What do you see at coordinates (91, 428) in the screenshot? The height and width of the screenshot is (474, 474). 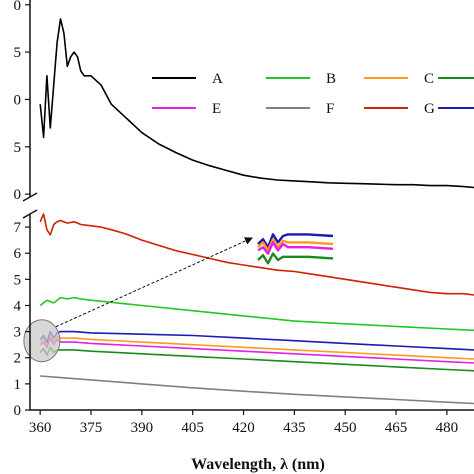 I see `x-tick-label: 375` at bounding box center [91, 428].